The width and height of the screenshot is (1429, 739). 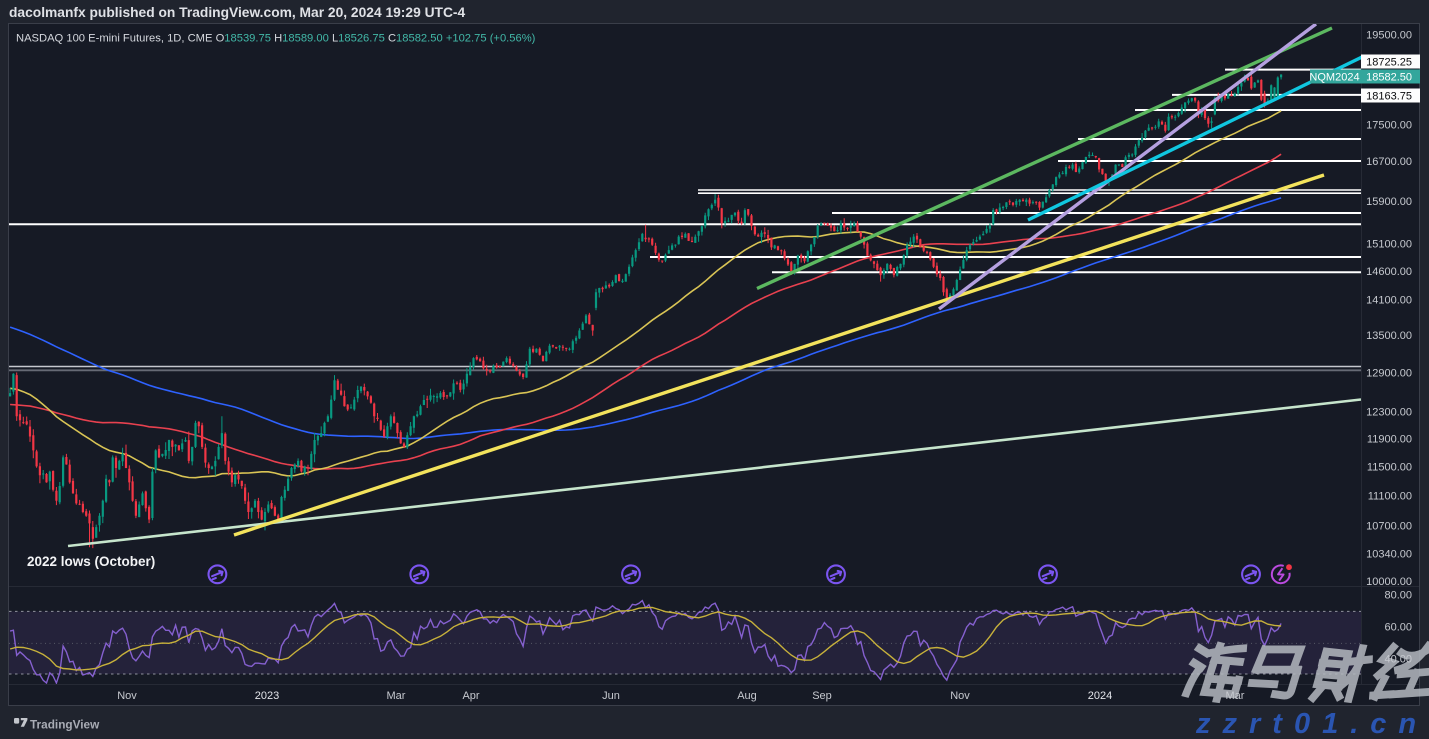 What do you see at coordinates (1311, 723) in the screenshot?
I see `svg-text: zzrt01.cn` at bounding box center [1311, 723].